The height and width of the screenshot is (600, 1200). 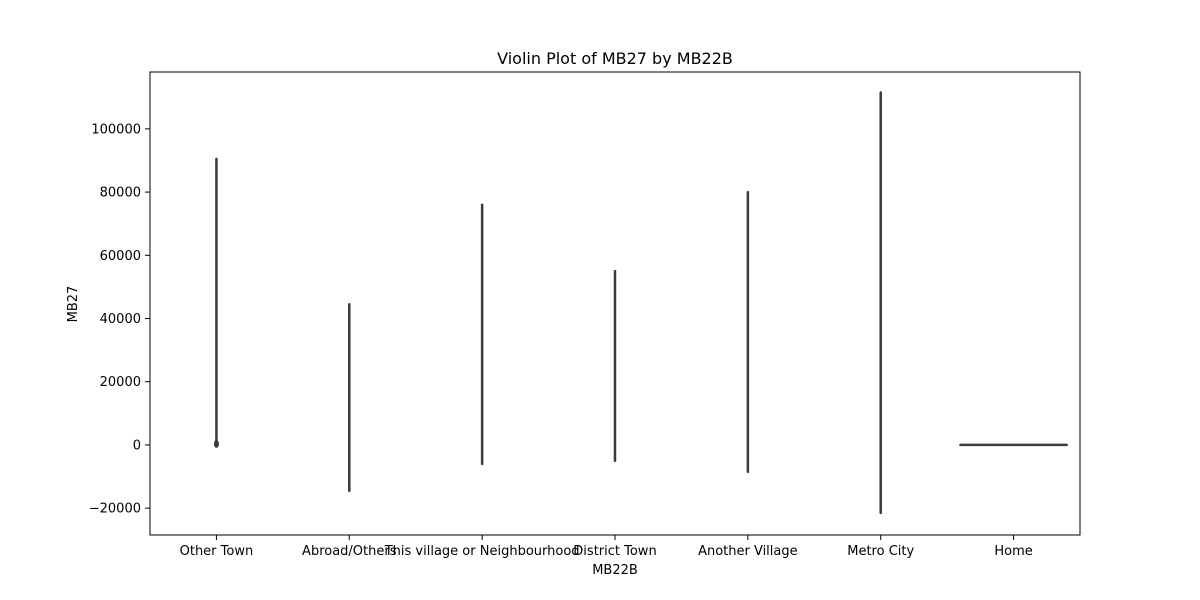 What do you see at coordinates (880, 551) in the screenshot?
I see `x-tick-label: Metro City` at bounding box center [880, 551].